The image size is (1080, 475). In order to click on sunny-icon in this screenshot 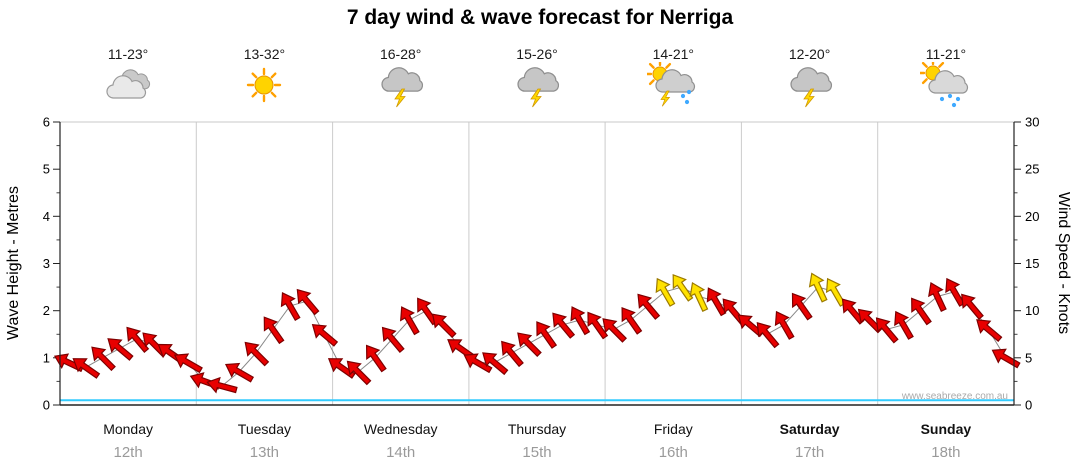, I will do `click(264, 86)`.